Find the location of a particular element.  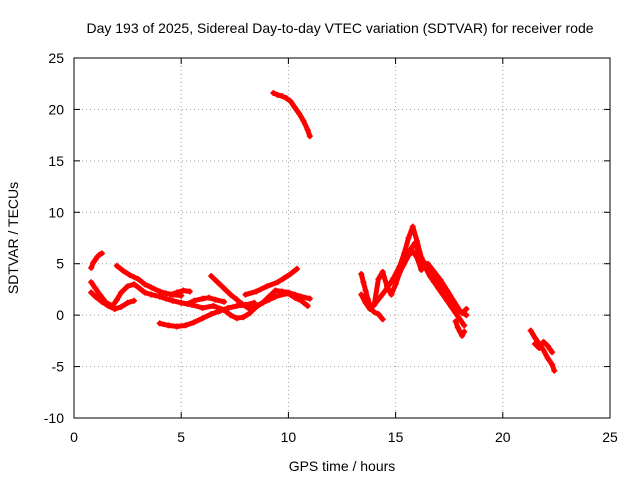

x-tick-label: 10 is located at coordinates (289, 437).